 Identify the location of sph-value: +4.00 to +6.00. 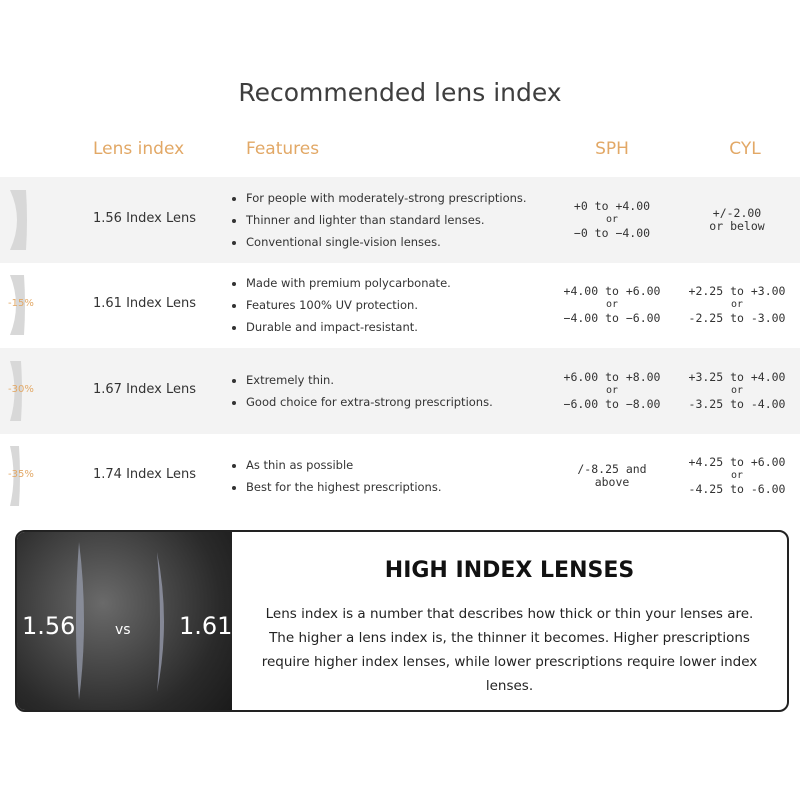
(612, 290).